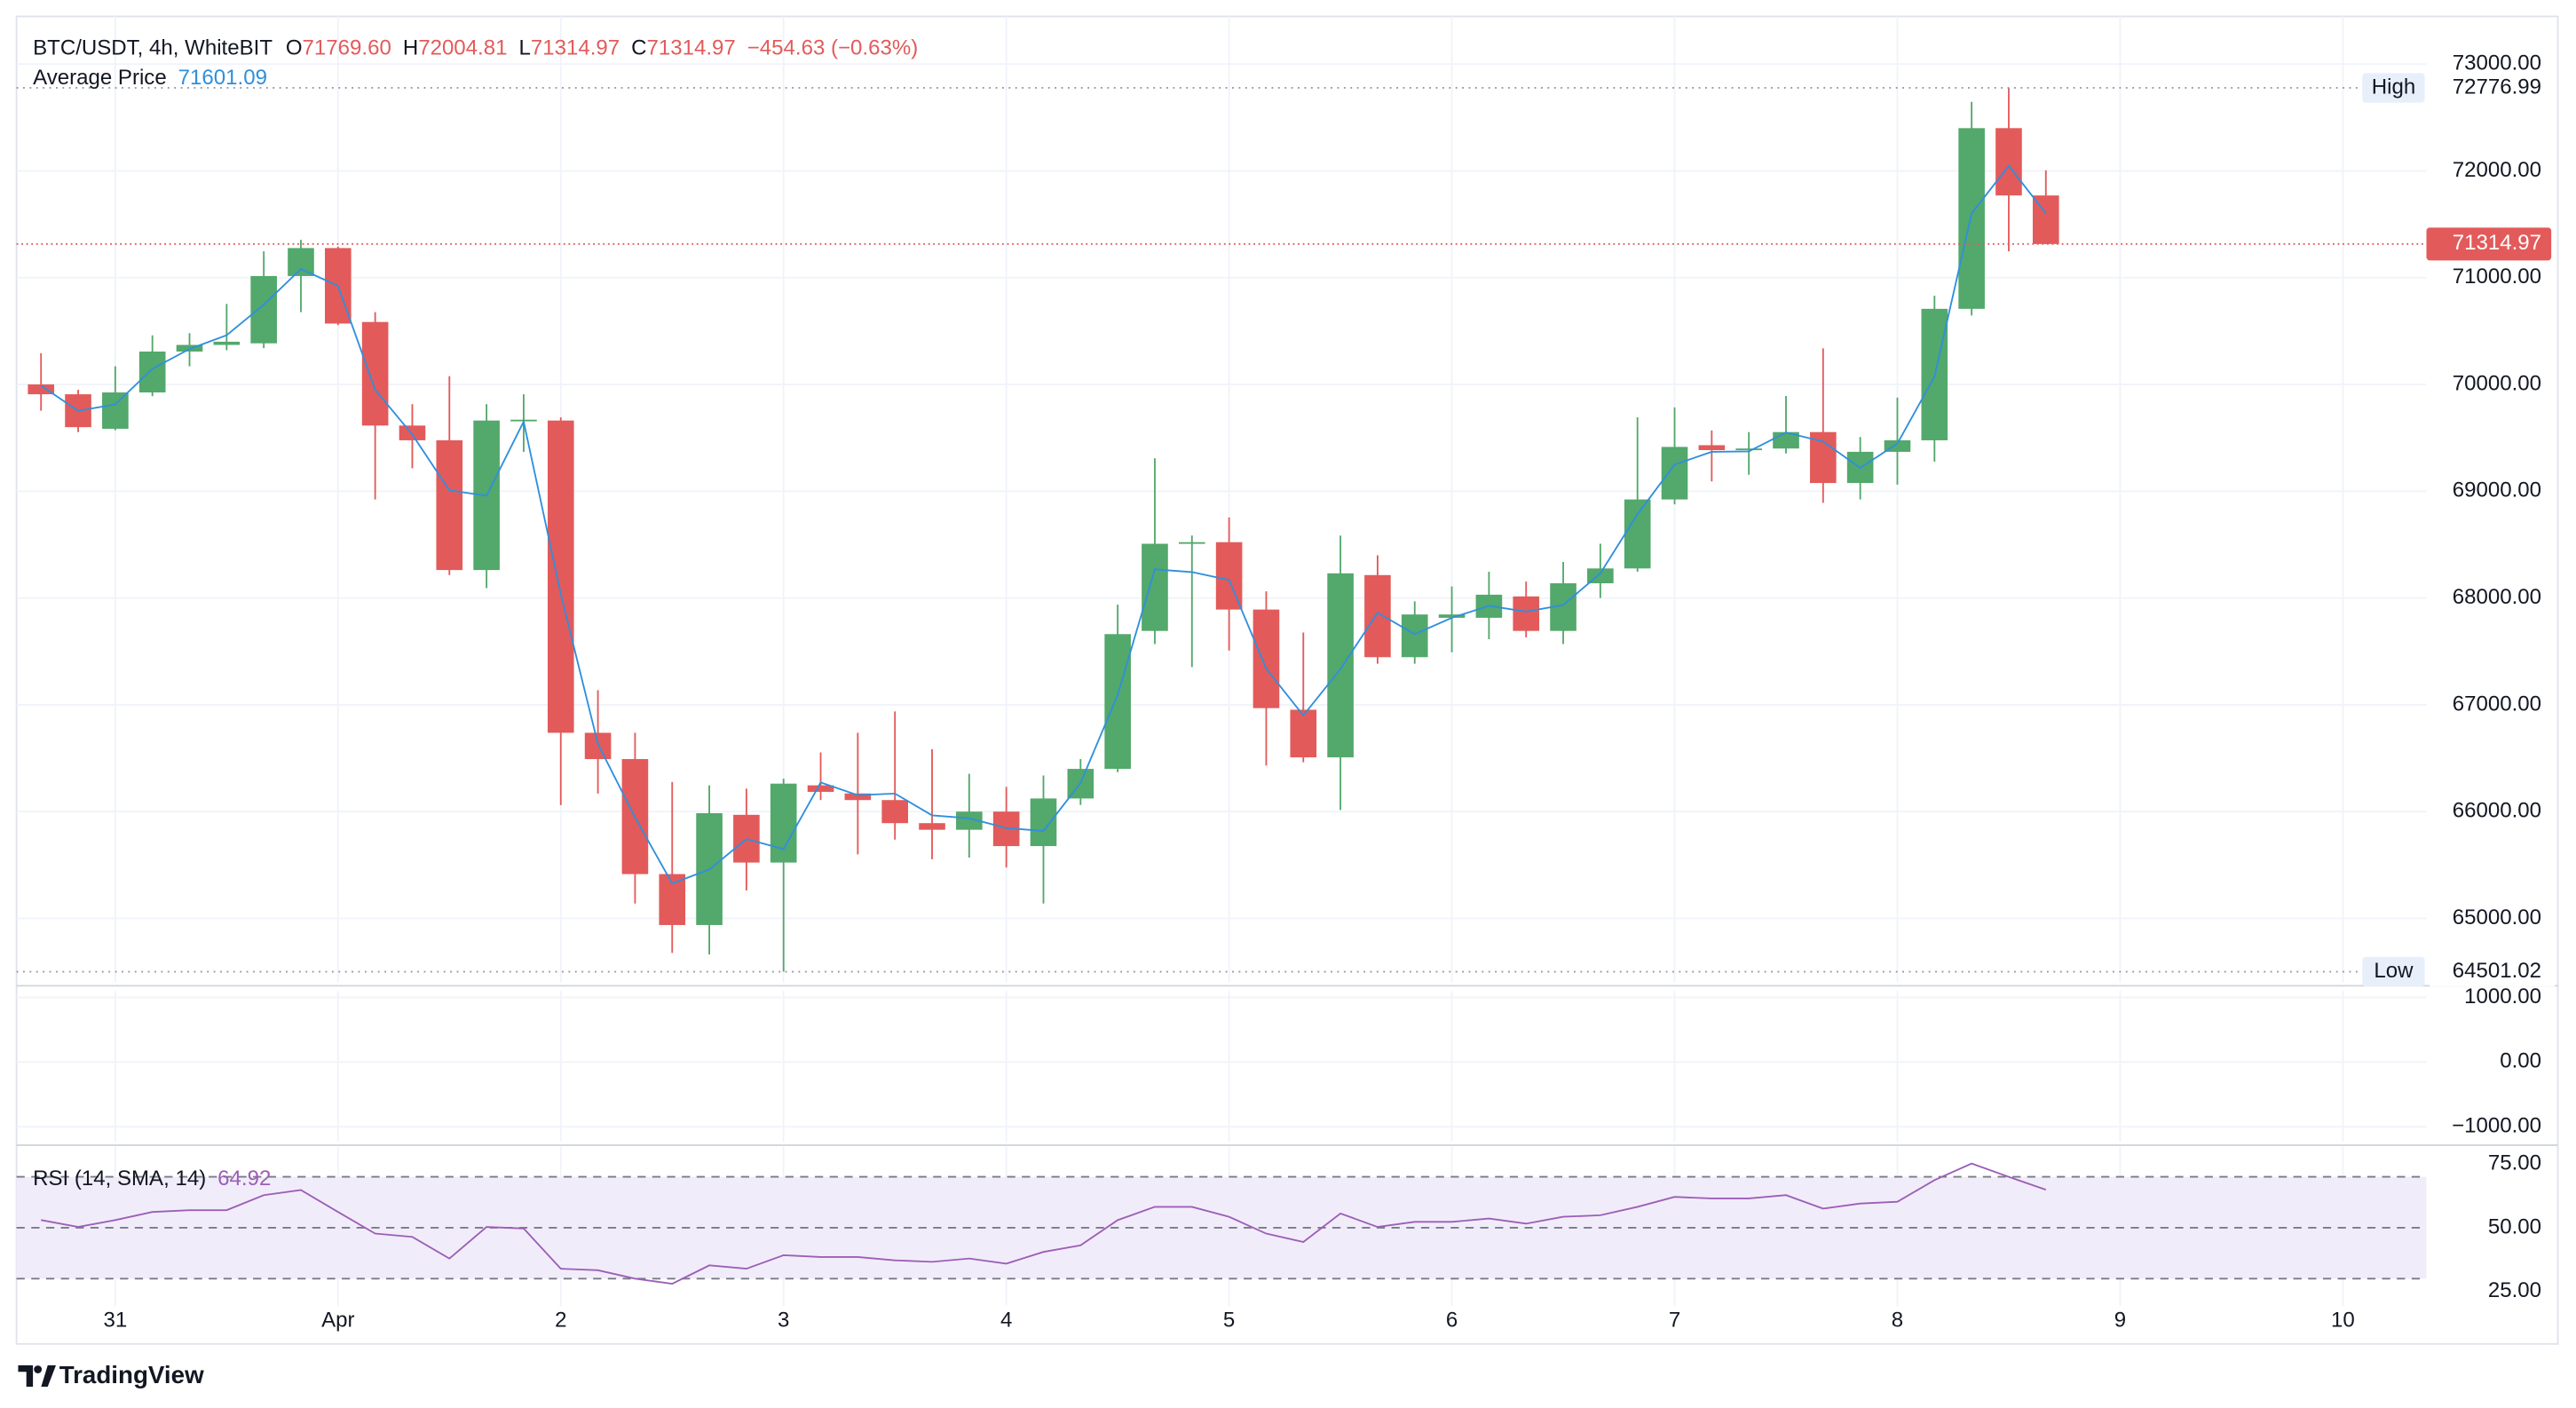 This screenshot has width=2576, height=1408. I want to click on x-tick-label: 5, so click(1229, 1320).